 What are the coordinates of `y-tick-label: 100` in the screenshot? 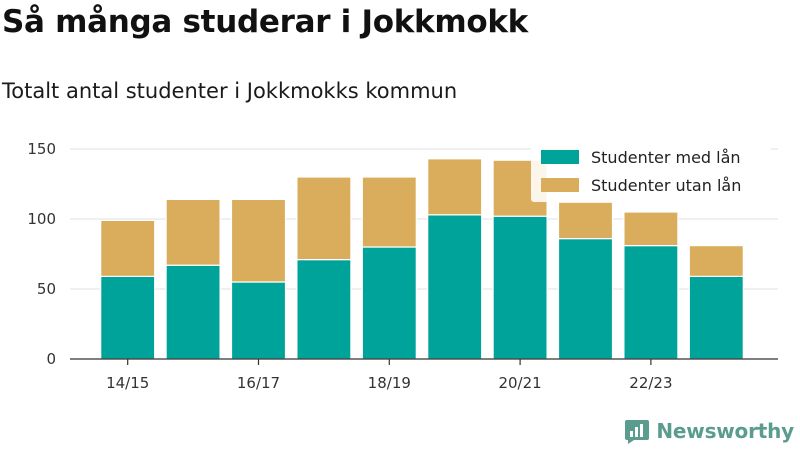 It's located at (41, 219).